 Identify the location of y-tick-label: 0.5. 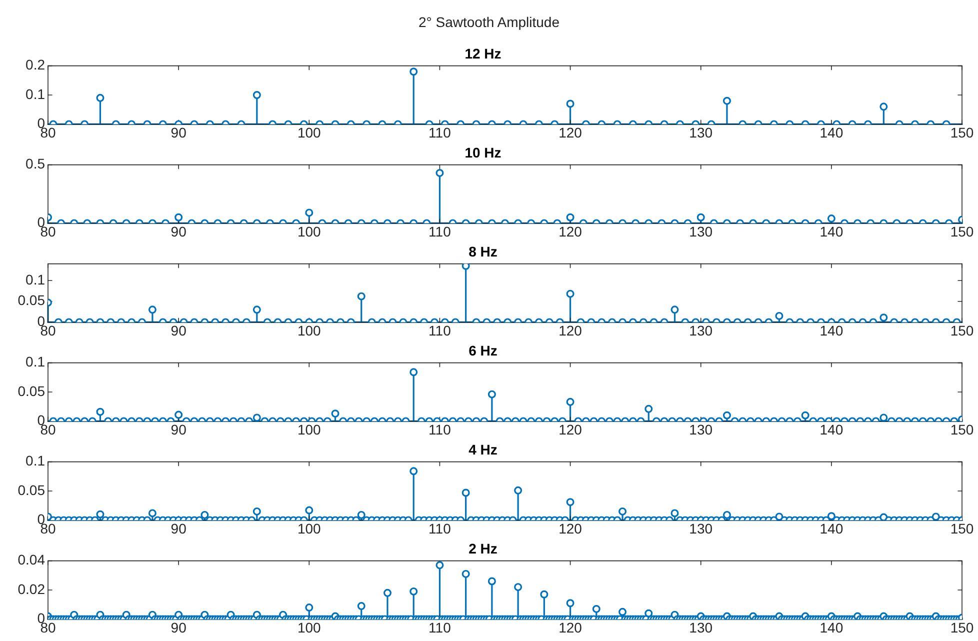
(36, 164).